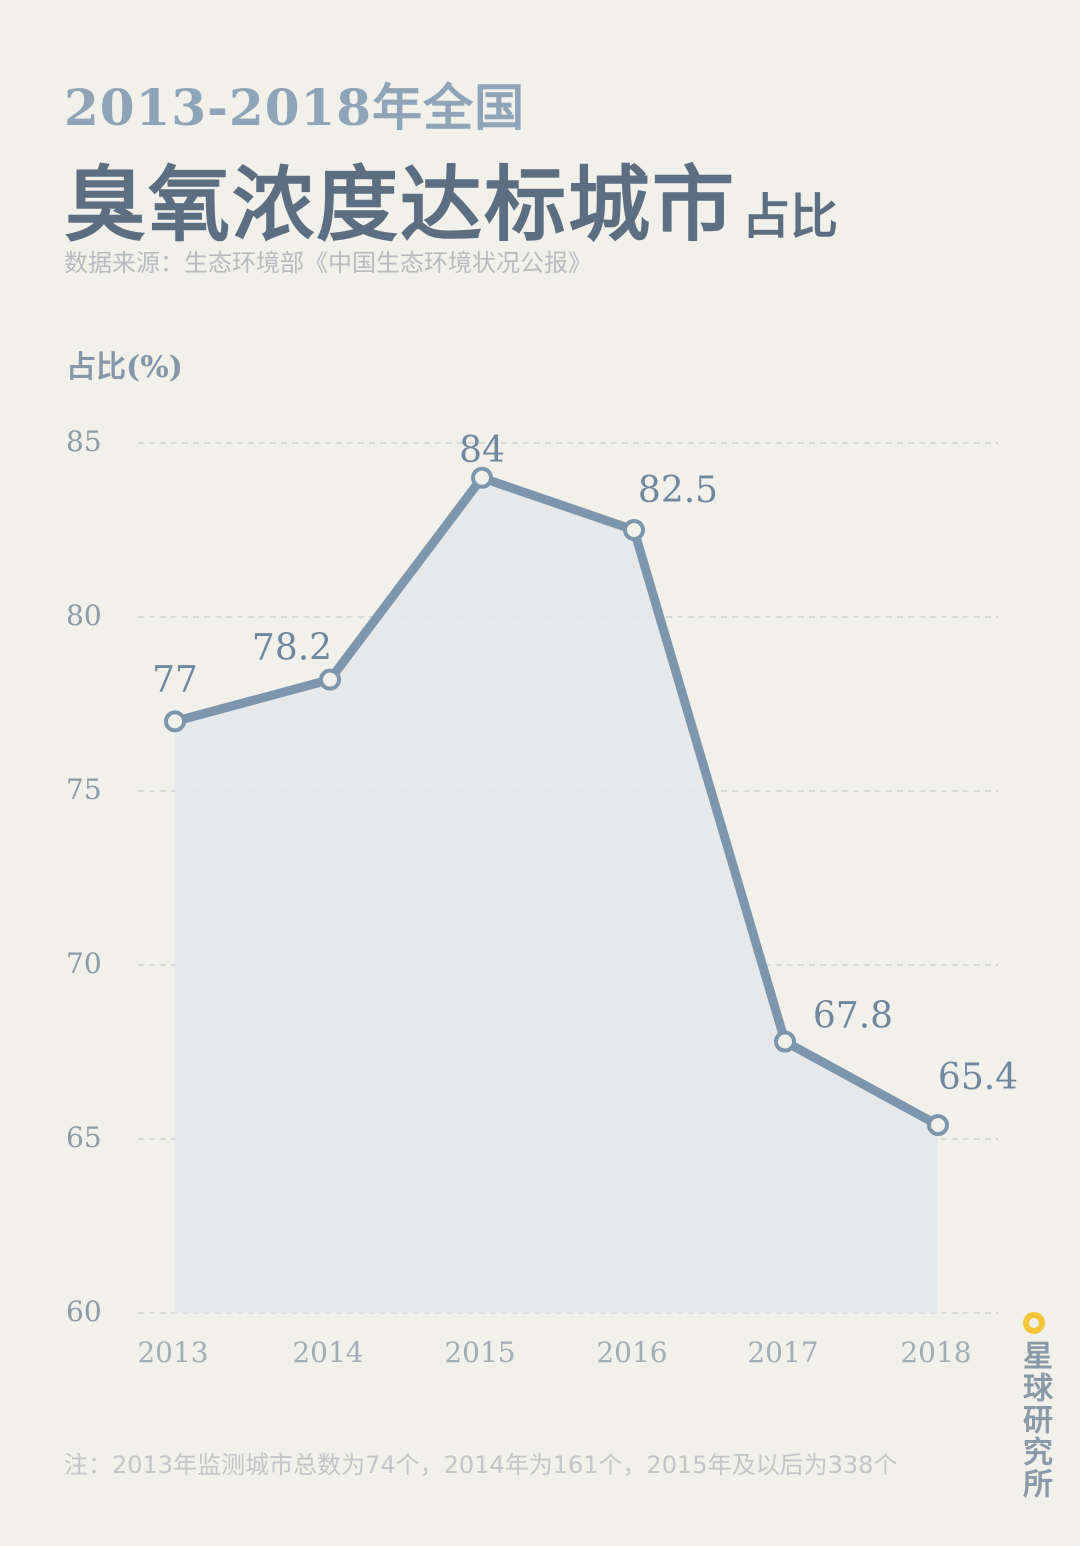 This screenshot has width=1080, height=1546. I want to click on brand-logo: 星球研究所, so click(1034, 1406).